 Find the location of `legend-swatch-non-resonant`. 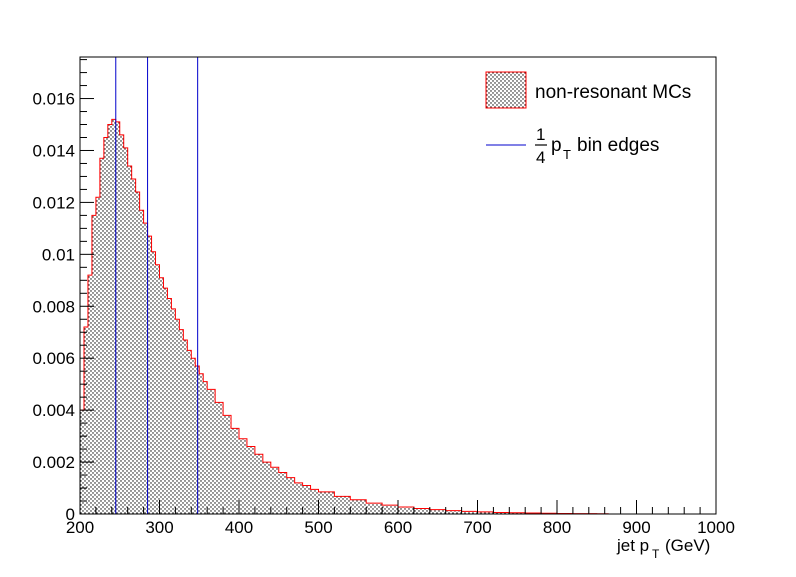

legend-swatch-non-resonant is located at coordinates (506, 90).